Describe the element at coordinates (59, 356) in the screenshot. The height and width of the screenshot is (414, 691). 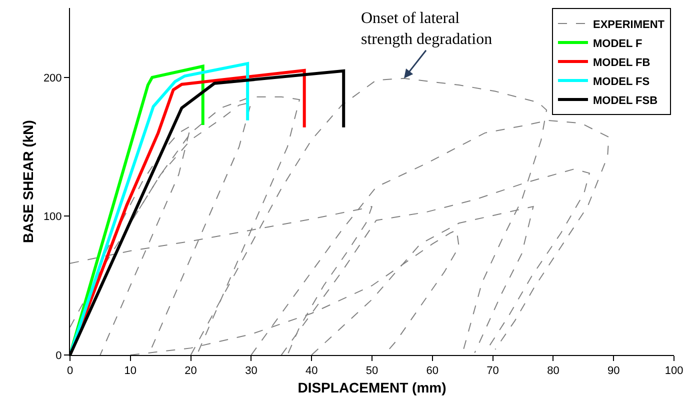
I see `y-tick-label: 0` at that location.